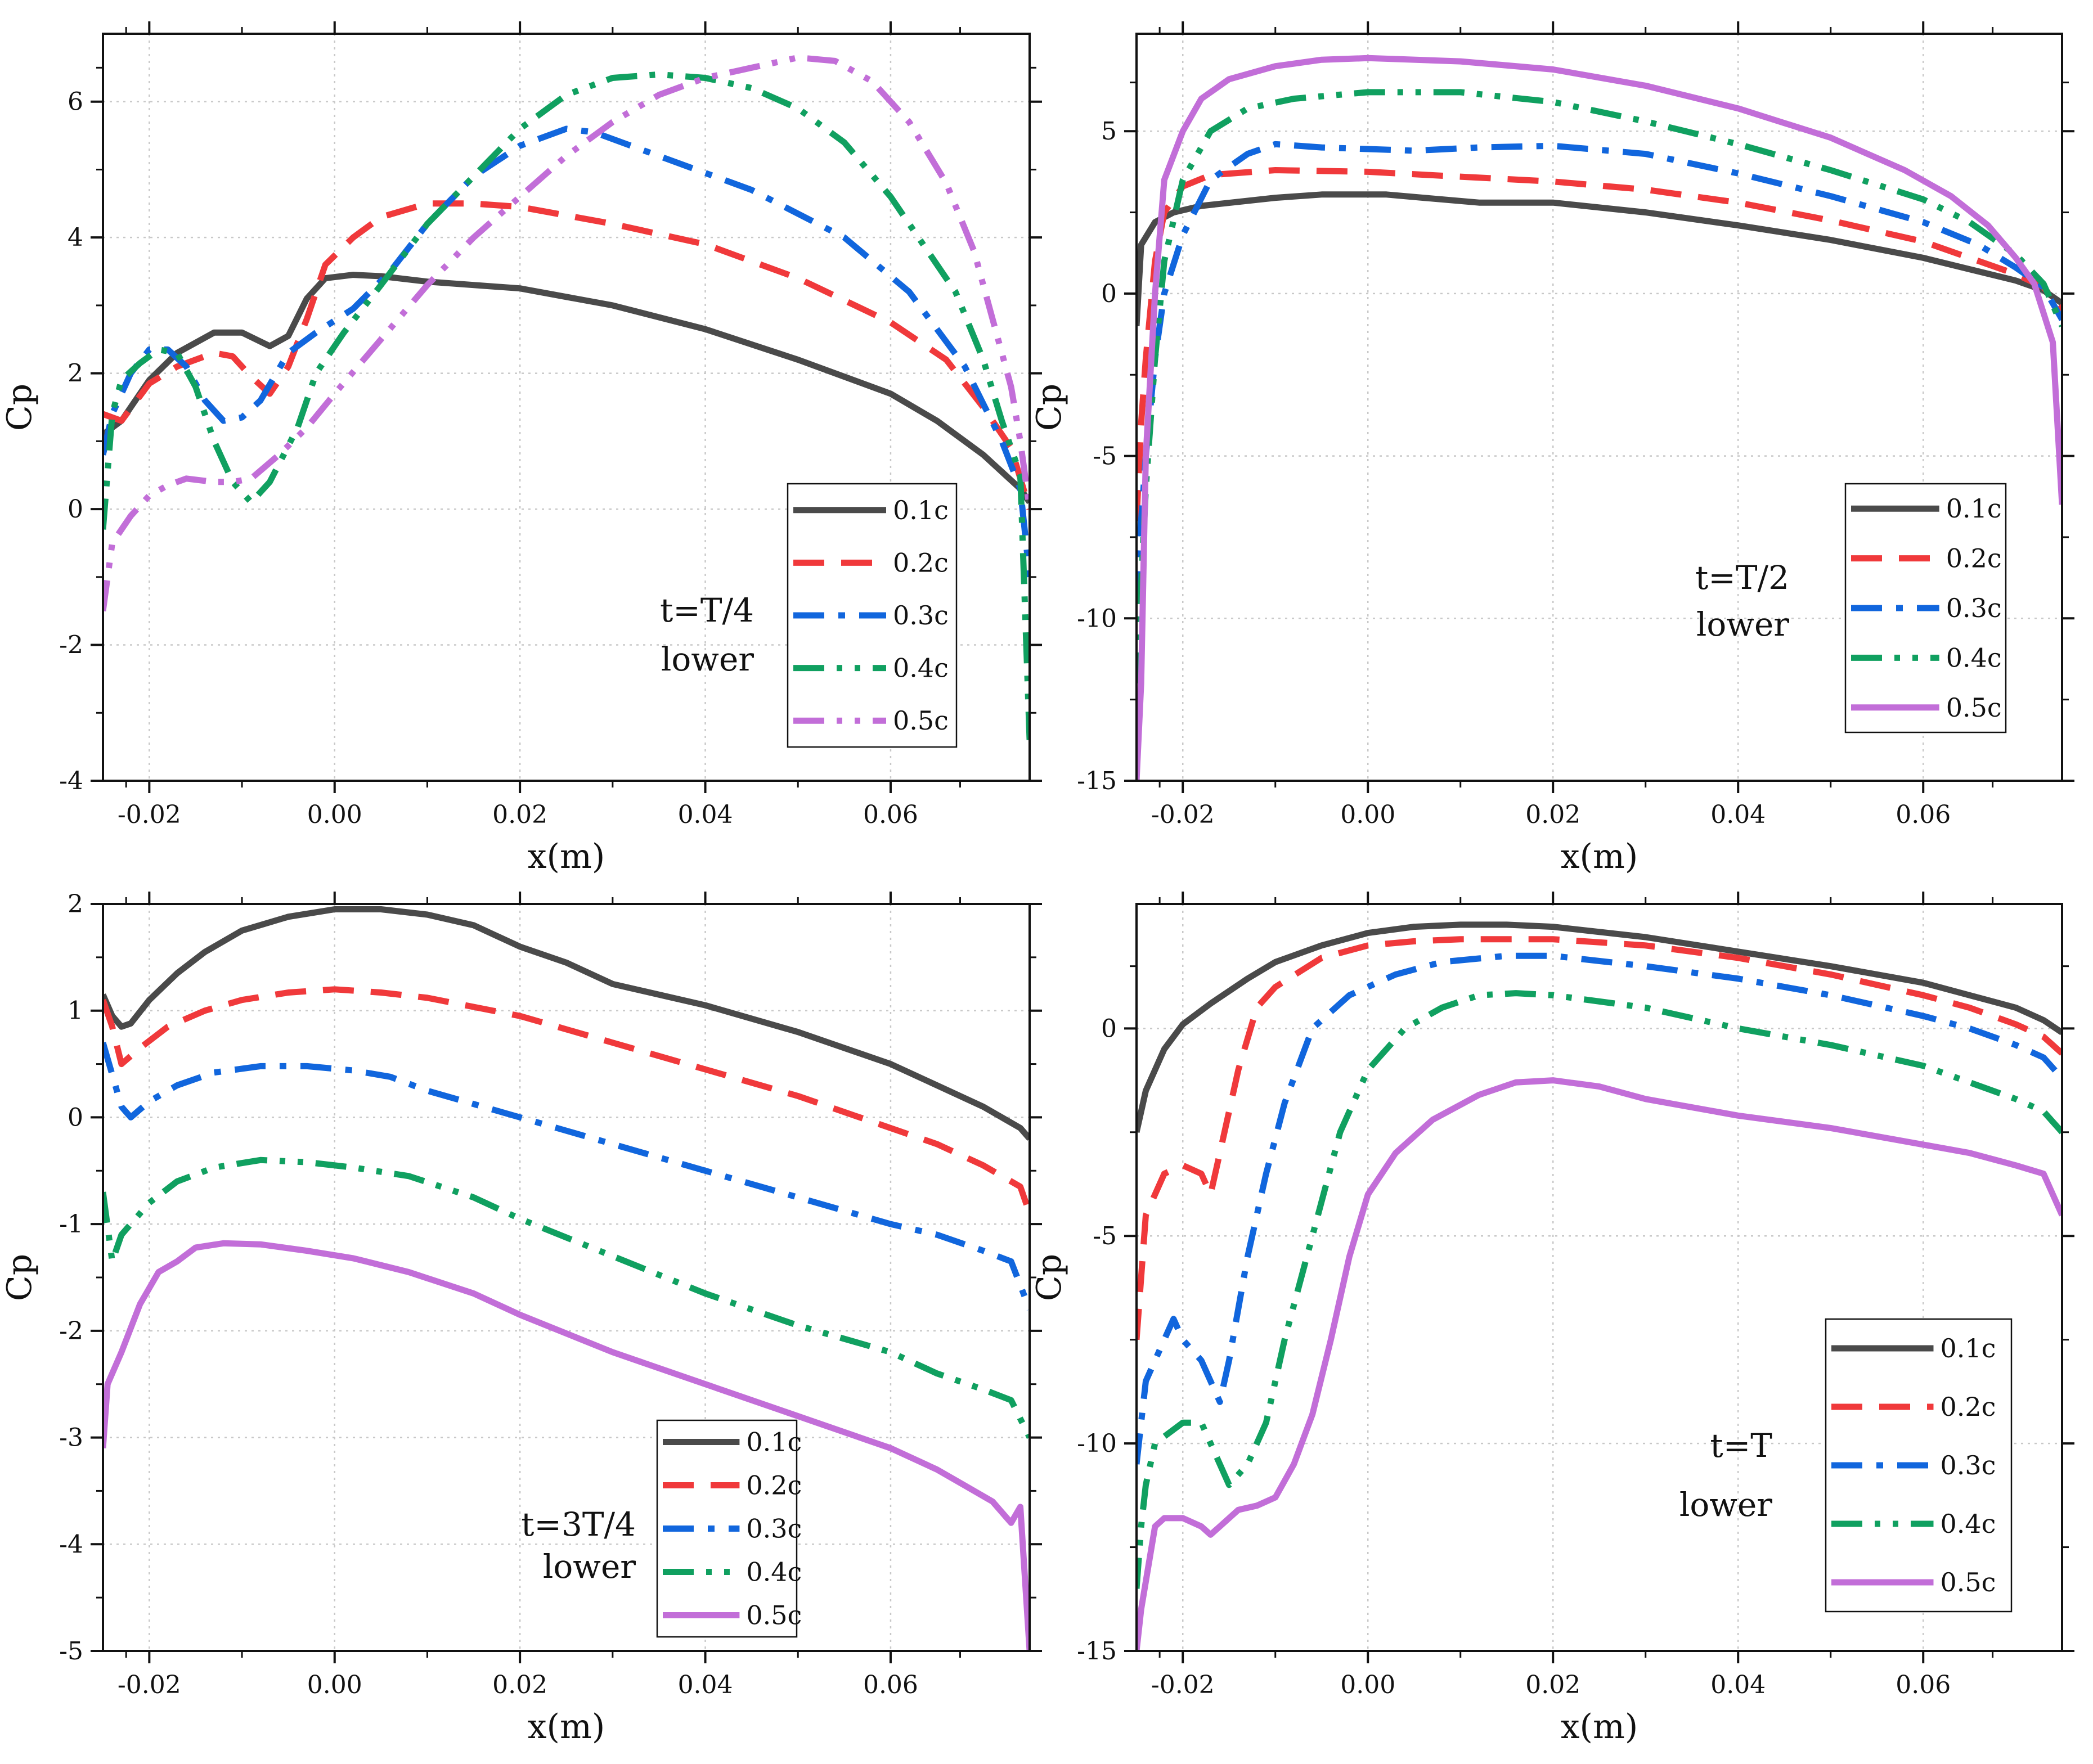  Describe the element at coordinates (75, 1011) in the screenshot. I see `y-tick-label: 1` at that location.